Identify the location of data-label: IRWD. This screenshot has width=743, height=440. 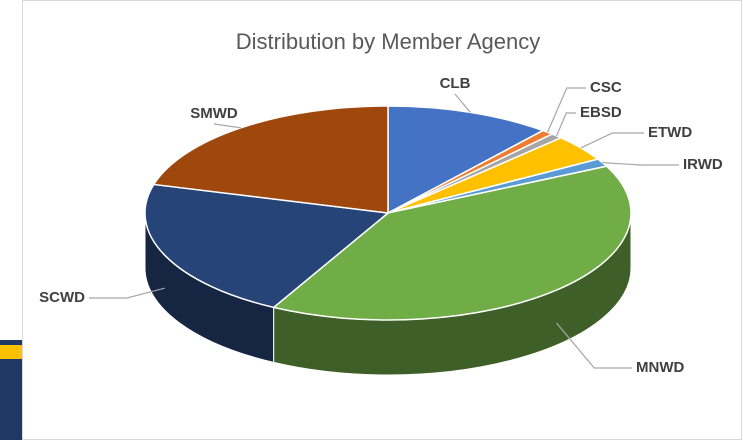
(703, 164).